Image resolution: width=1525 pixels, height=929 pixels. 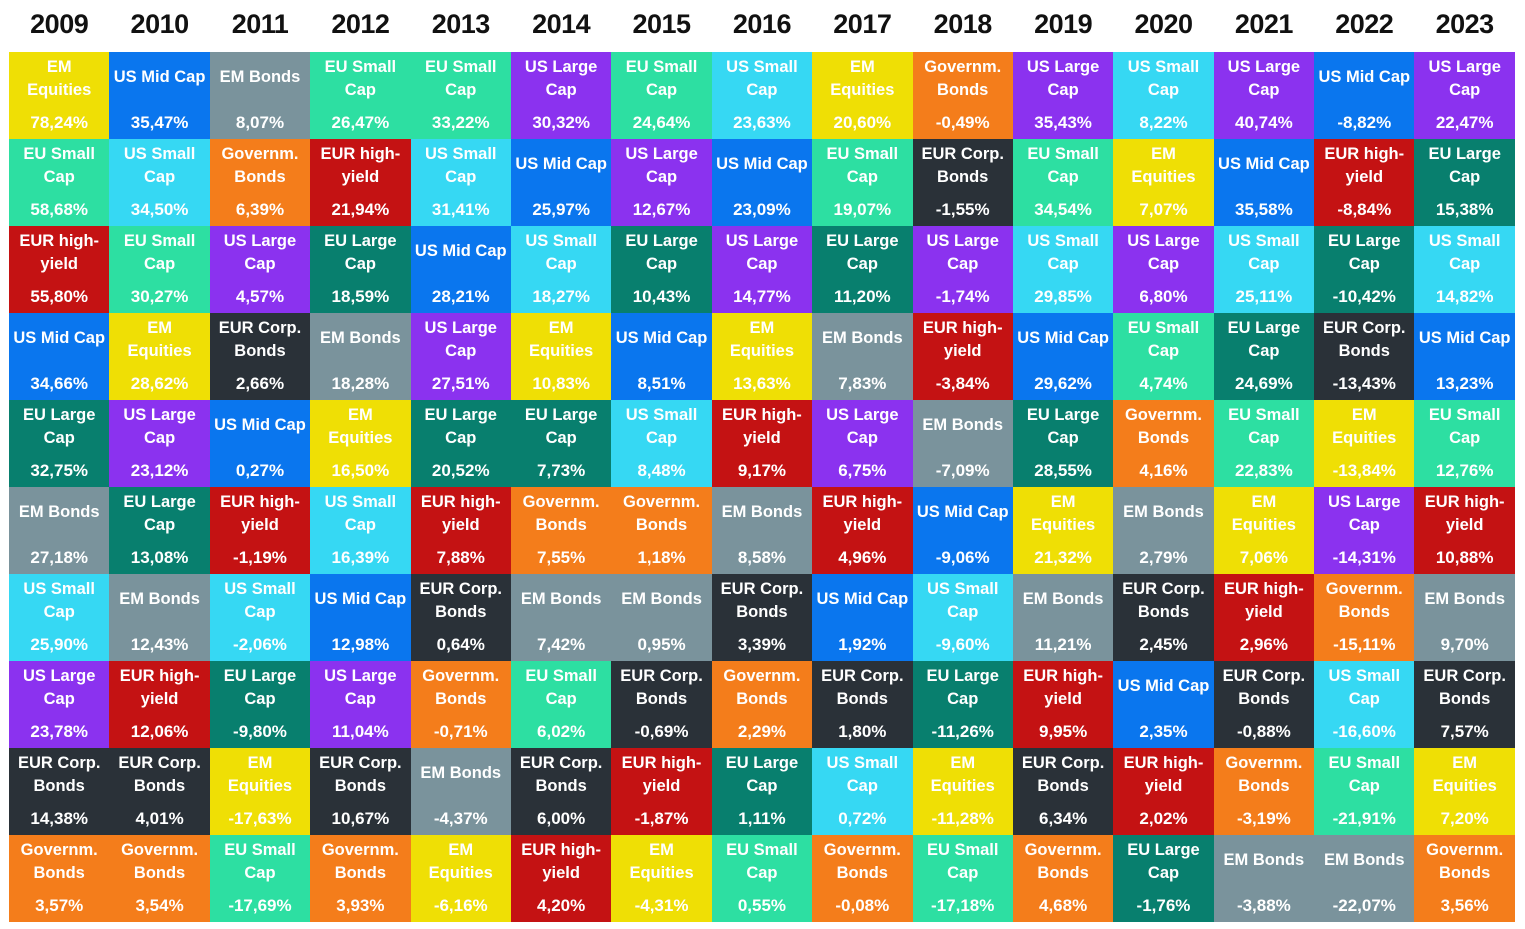 What do you see at coordinates (561, 878) in the screenshot?
I see `asset-cell: EUR high-yield 4,20%` at bounding box center [561, 878].